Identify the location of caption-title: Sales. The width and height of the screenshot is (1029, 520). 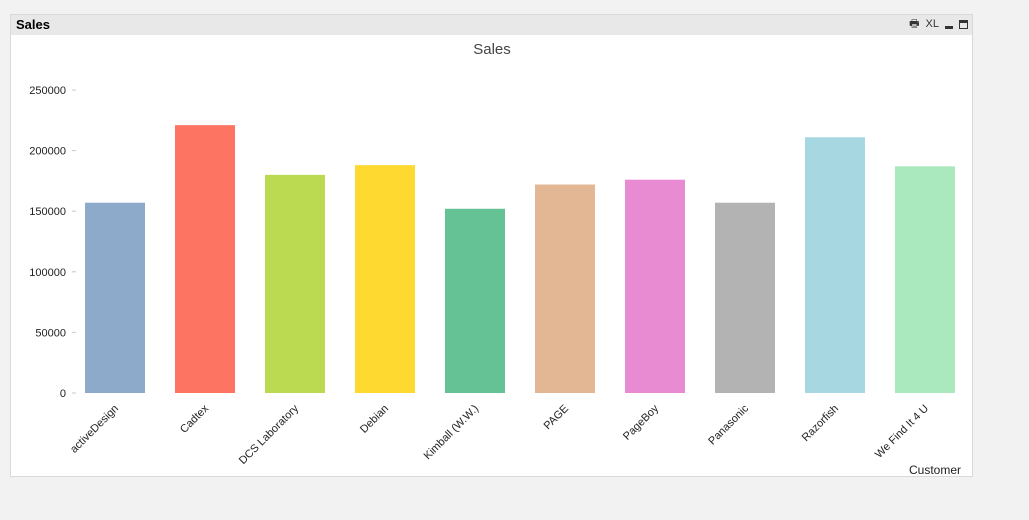
(33, 24).